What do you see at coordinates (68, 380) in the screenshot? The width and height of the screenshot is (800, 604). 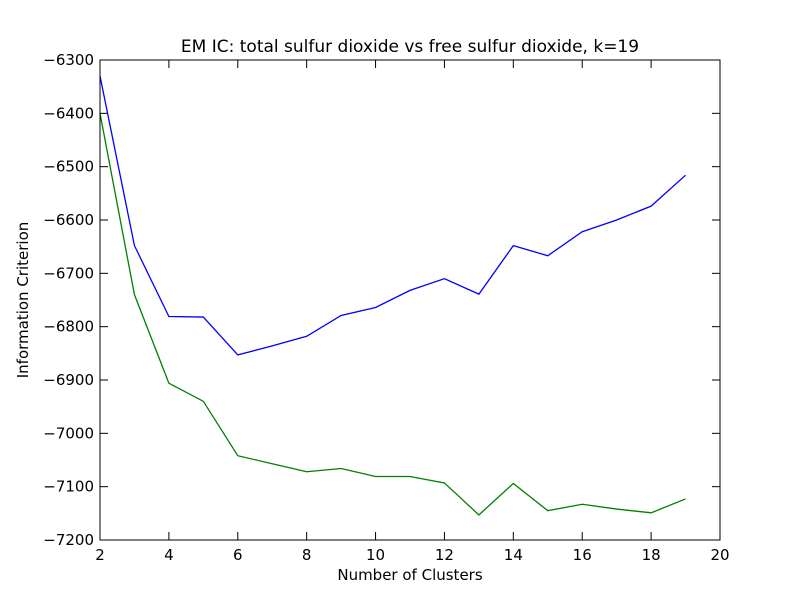 I see `y-tick-label: −6900` at bounding box center [68, 380].